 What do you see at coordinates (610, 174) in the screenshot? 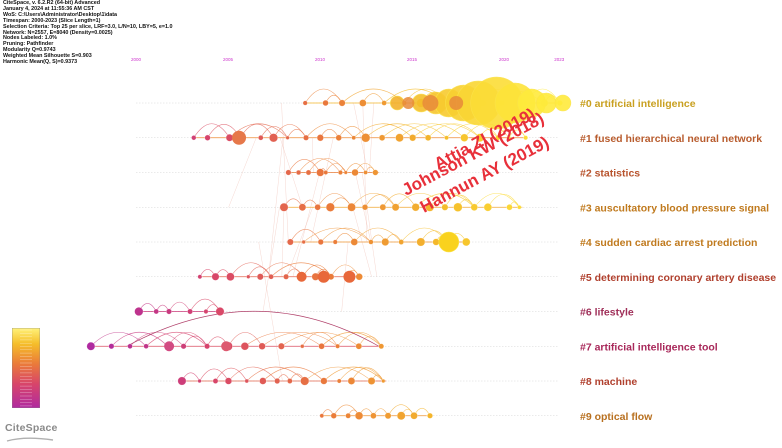
I see `cluster-label-2: #2 statistics` at bounding box center [610, 174].